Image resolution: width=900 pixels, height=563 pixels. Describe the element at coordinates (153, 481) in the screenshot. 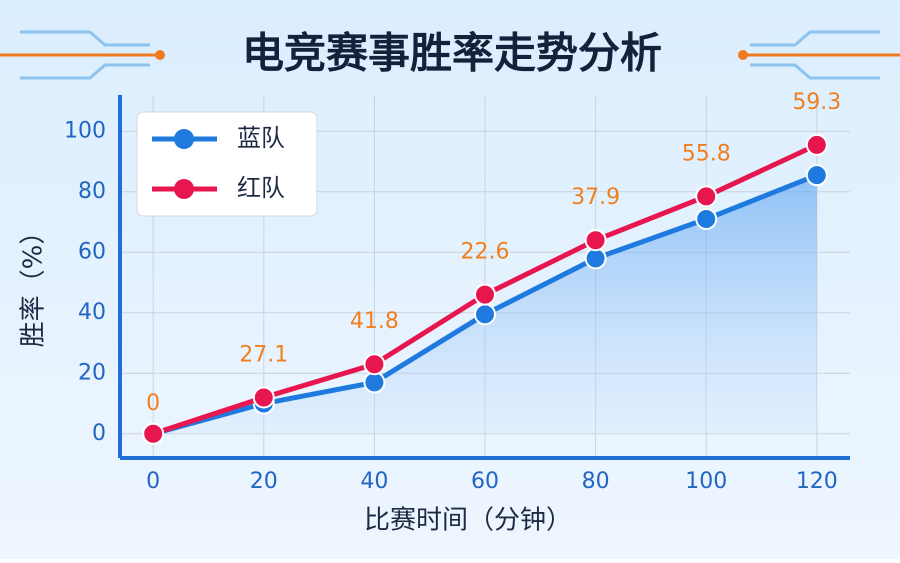

I see `x-tick-label: 0` at that location.